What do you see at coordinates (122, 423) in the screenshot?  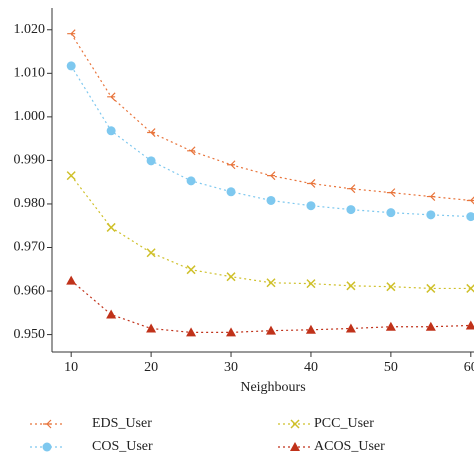 I see `legend-label: EDS_User` at bounding box center [122, 423].